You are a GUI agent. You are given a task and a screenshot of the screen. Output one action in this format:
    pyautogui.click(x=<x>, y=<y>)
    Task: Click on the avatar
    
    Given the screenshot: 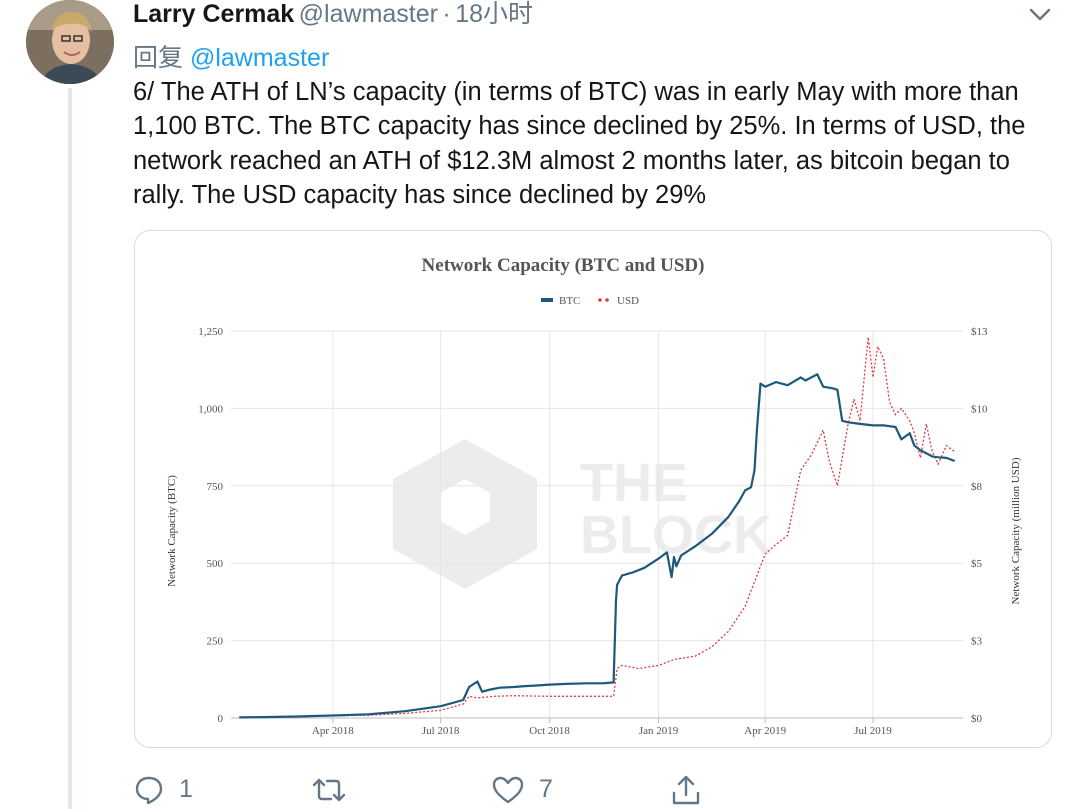 What is the action you would take?
    pyautogui.click(x=70, y=42)
    